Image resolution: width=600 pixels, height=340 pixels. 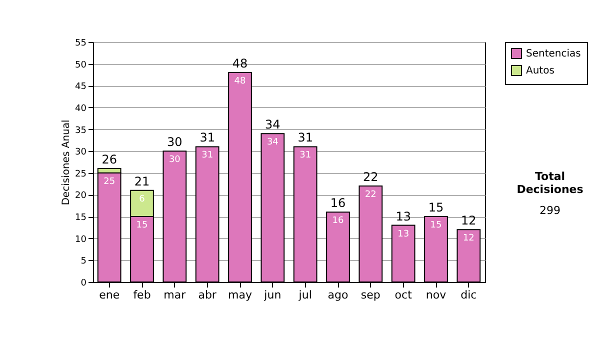 I want to click on x-tick-label: jun, so click(x=272, y=295).